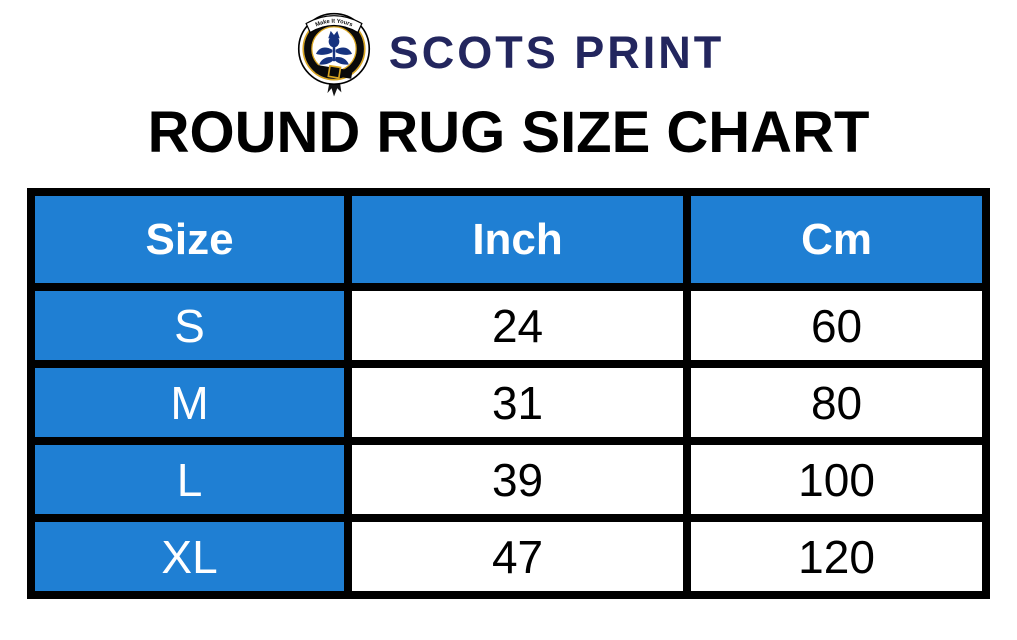 The width and height of the screenshot is (1017, 640). I want to click on inch-value-cell: 31, so click(518, 402).